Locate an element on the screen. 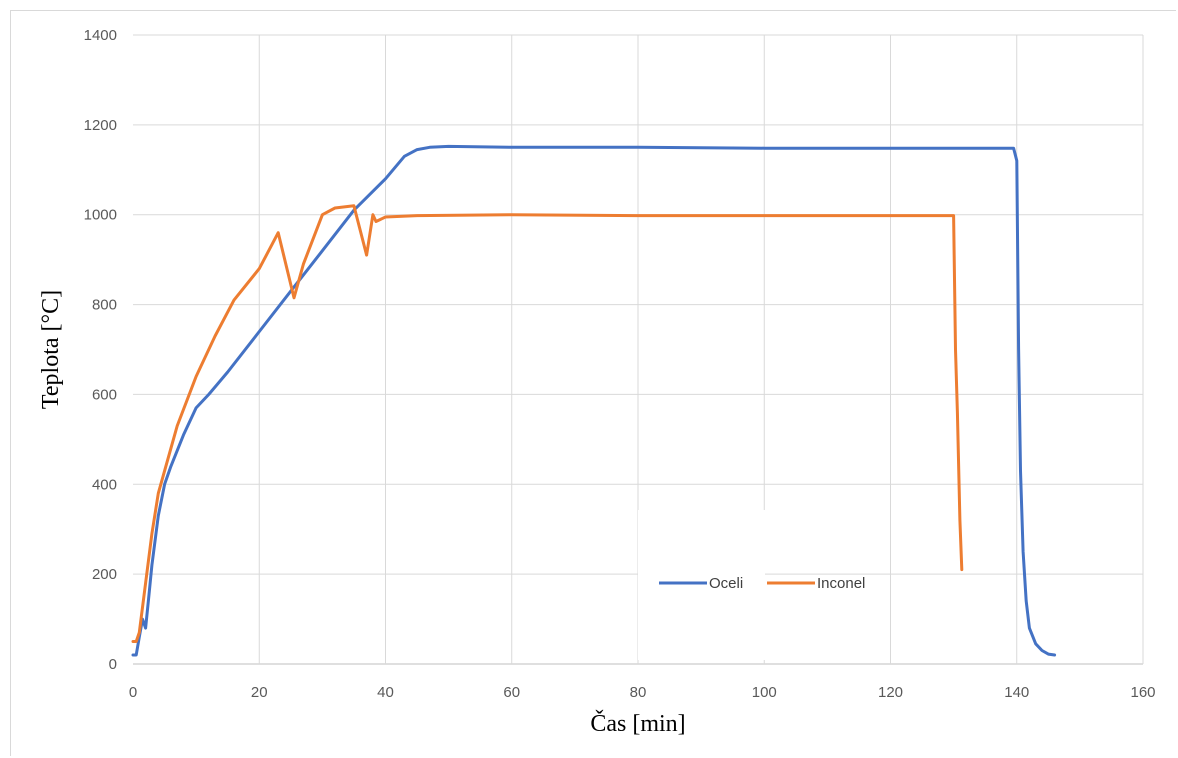 The width and height of the screenshot is (1178, 758). x-tick-label-4: 80 is located at coordinates (638, 692).